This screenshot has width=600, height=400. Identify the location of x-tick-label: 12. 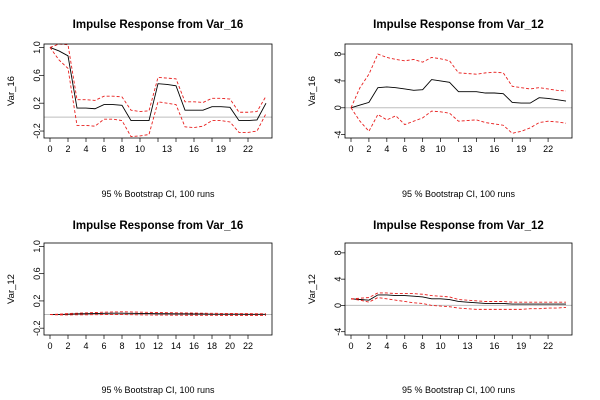
(158, 346).